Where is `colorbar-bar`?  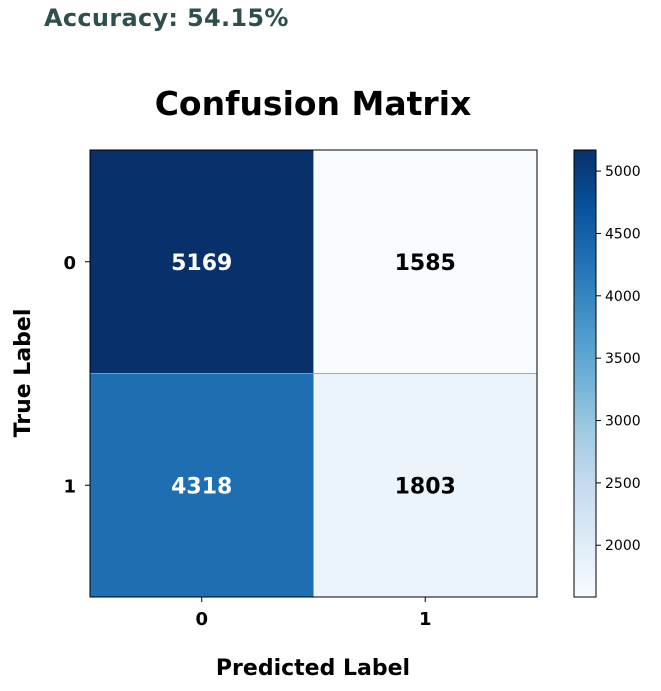
colorbar-bar is located at coordinates (585, 373).